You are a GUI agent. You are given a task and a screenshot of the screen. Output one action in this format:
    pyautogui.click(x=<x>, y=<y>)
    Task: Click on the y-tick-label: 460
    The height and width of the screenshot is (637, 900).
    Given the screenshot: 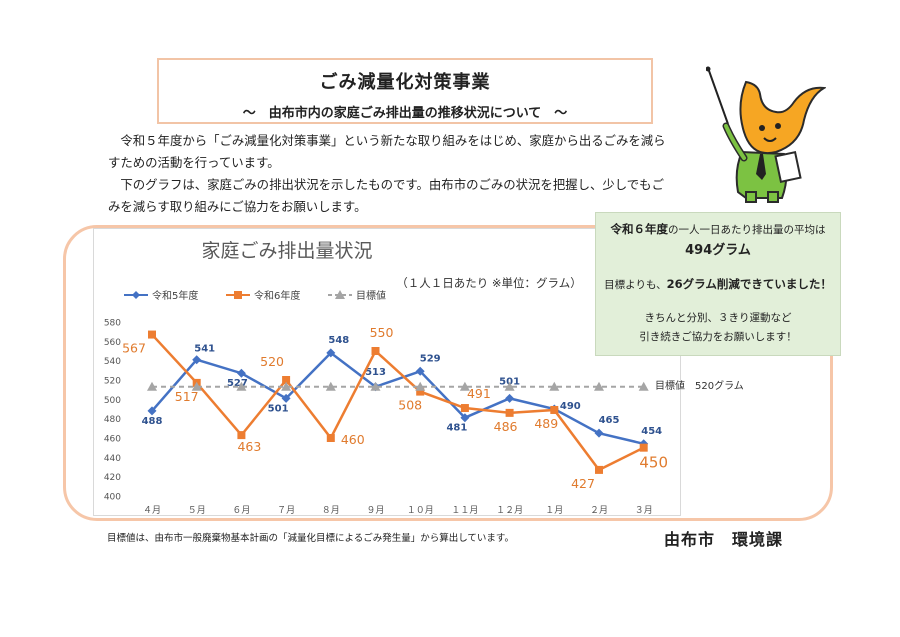 What is the action you would take?
    pyautogui.click(x=112, y=440)
    